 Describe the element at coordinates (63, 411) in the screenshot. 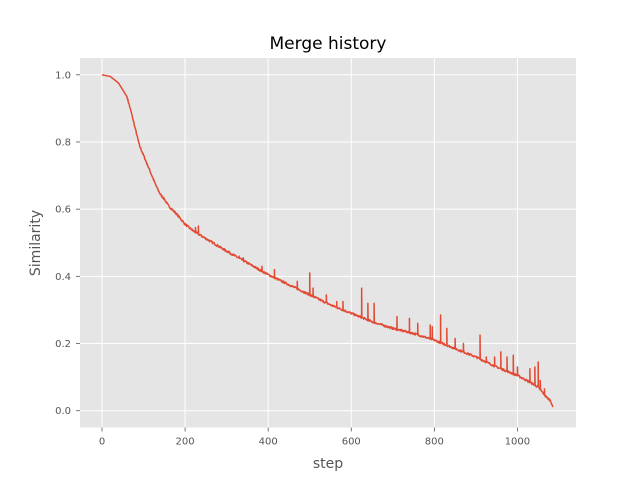

I see `y-tick-label: 0.0` at that location.